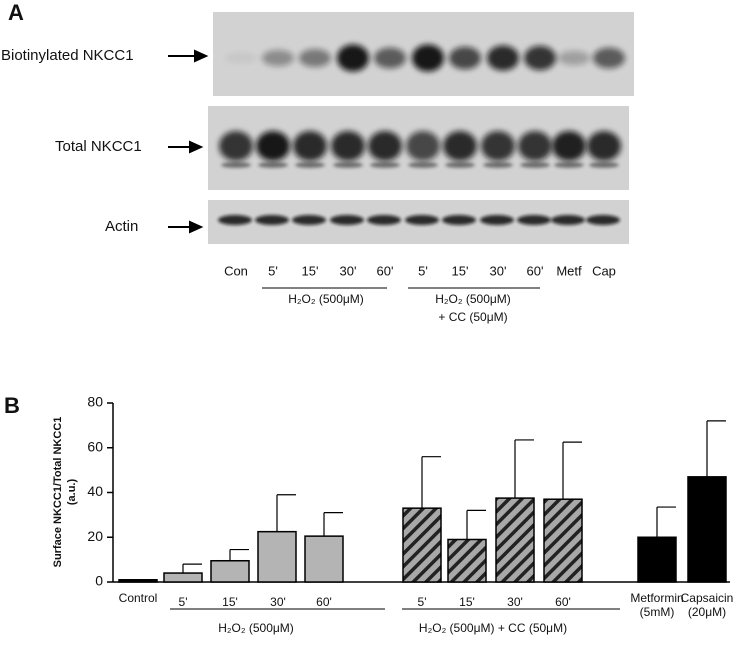  Describe the element at coordinates (188, 141) in the screenshot. I see `arrows` at that location.